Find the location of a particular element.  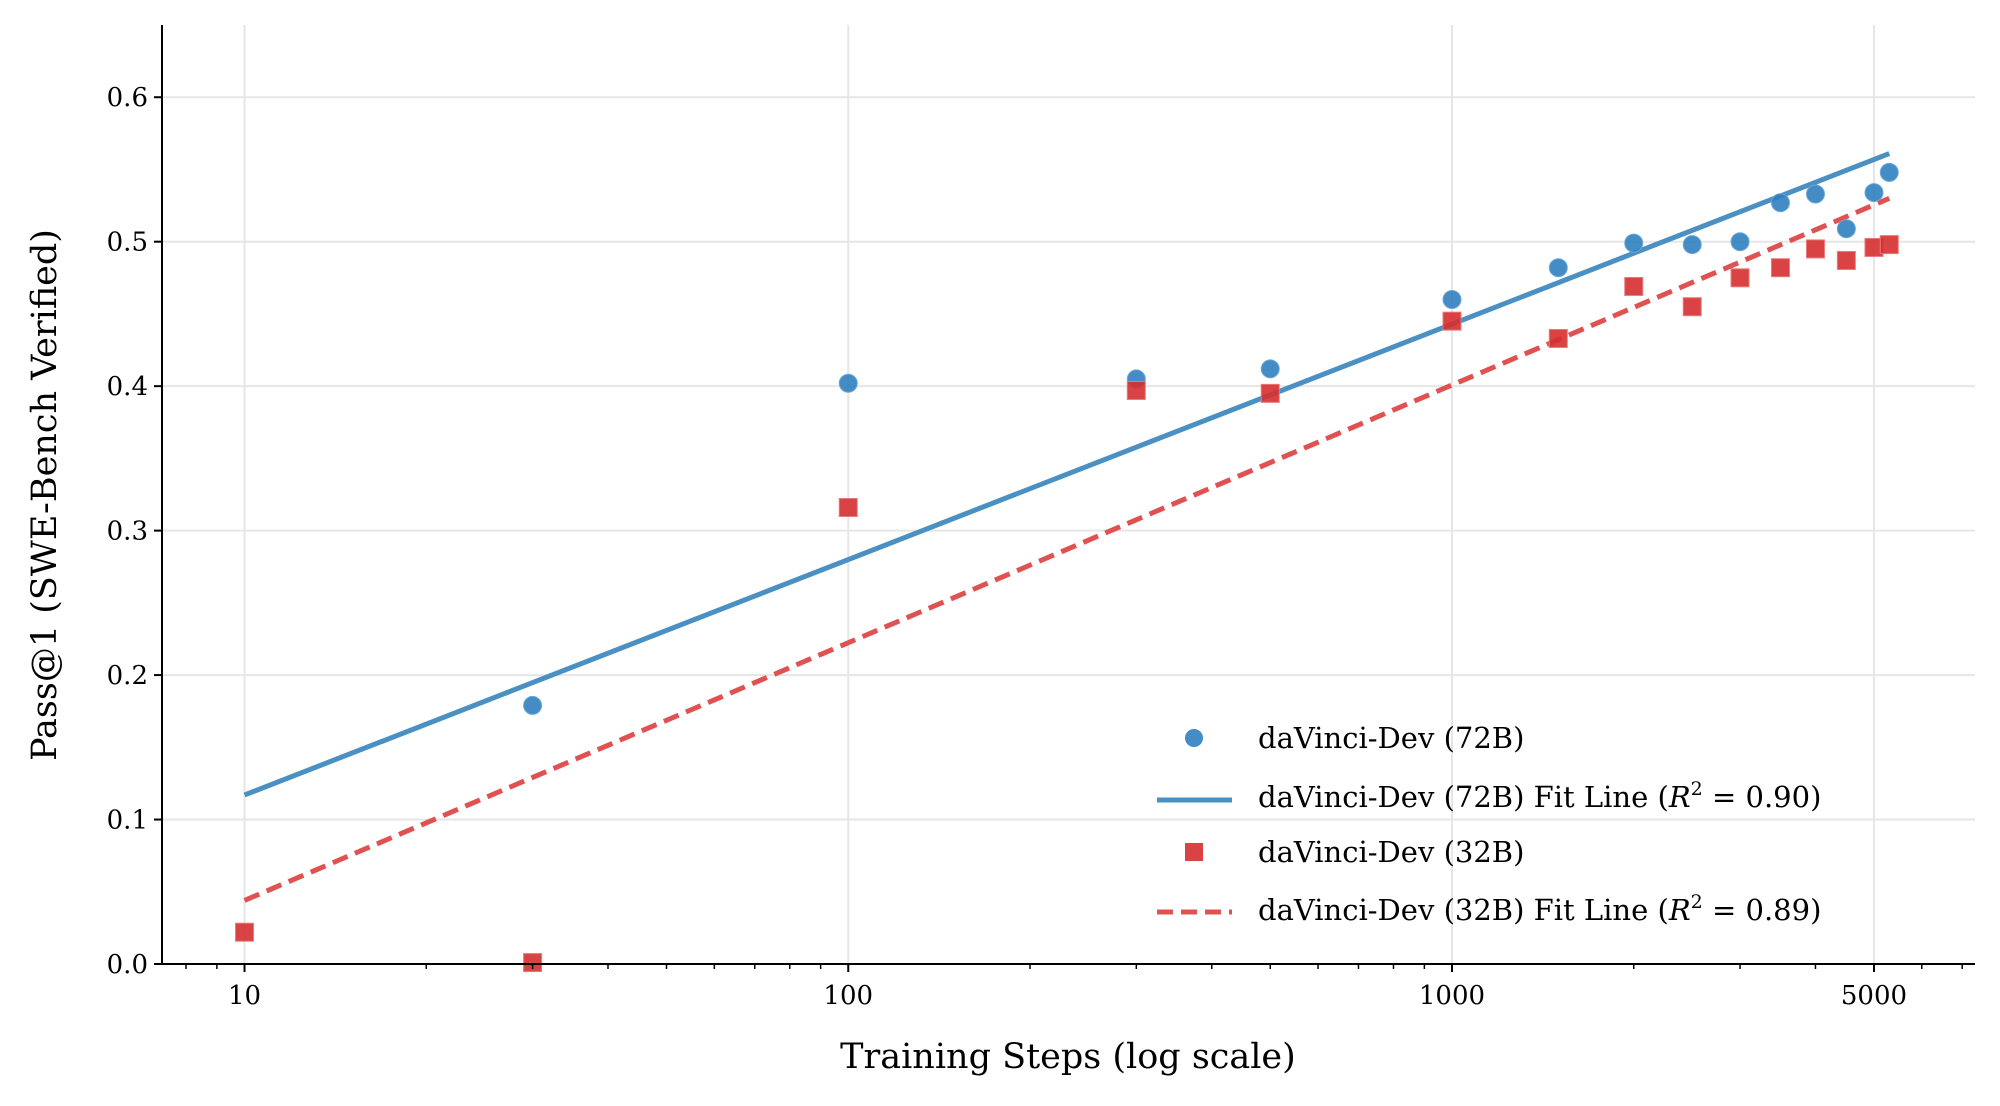

x-tick-label: 5000 is located at coordinates (1874, 996).